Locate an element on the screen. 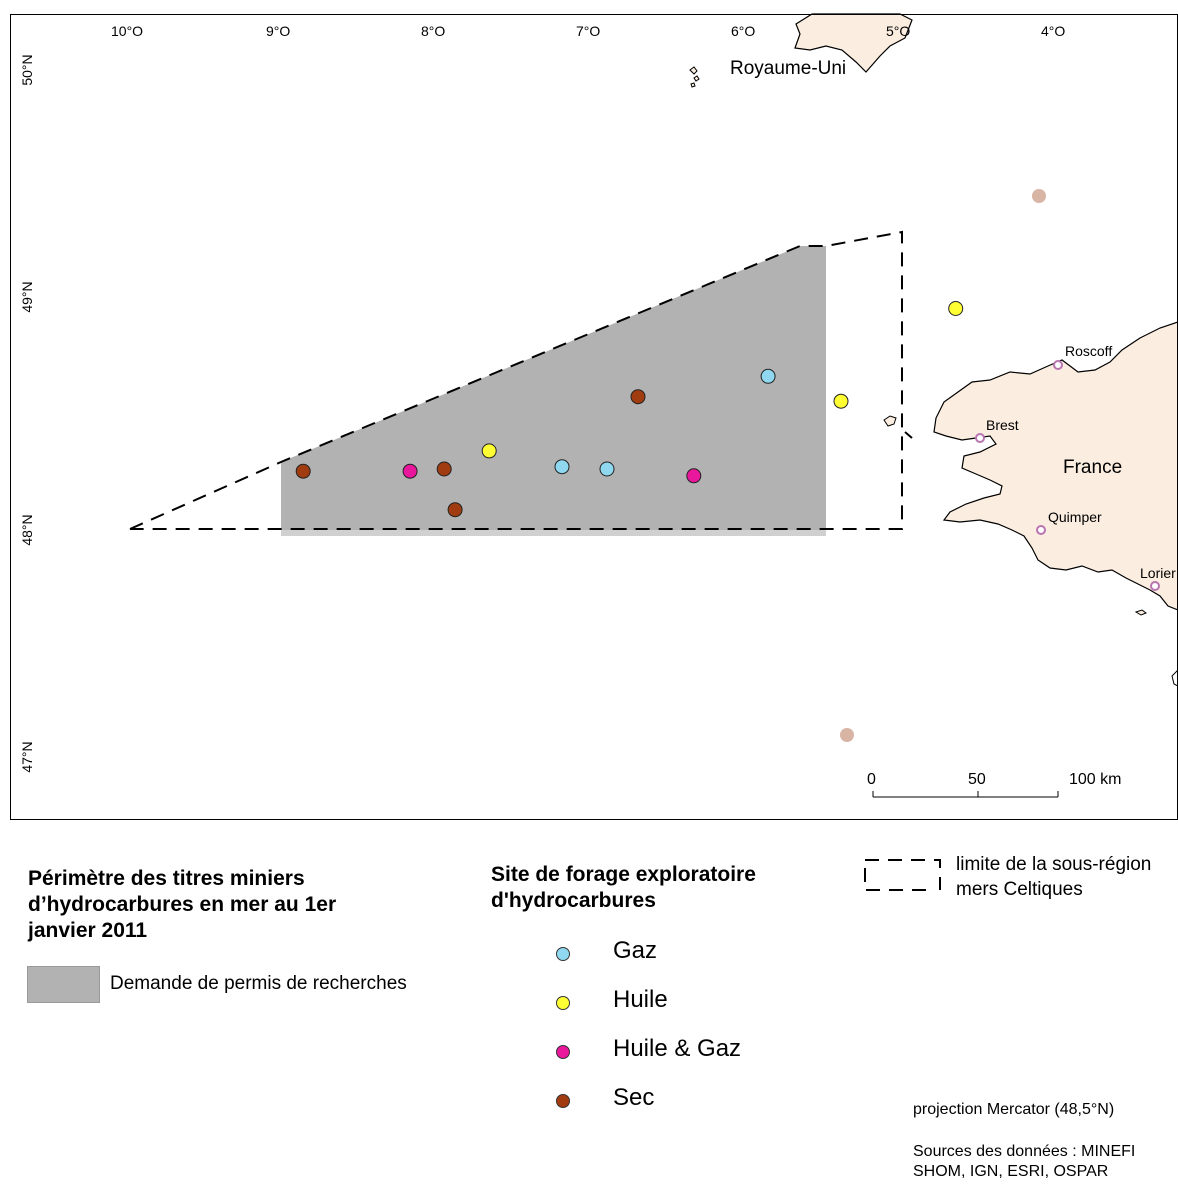 This screenshot has height=1192, width=1178. latitude-labels: 50°N 49°N 48°N 47°N is located at coordinates (27, 413).